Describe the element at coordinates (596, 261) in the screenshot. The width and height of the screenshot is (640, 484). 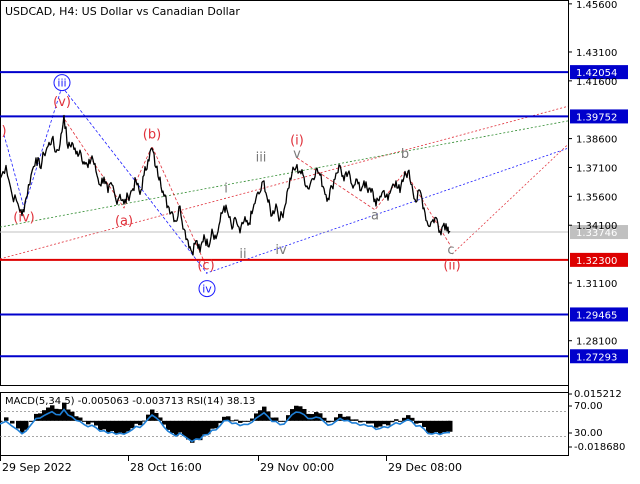
I see `level-label: 1.32300` at that location.